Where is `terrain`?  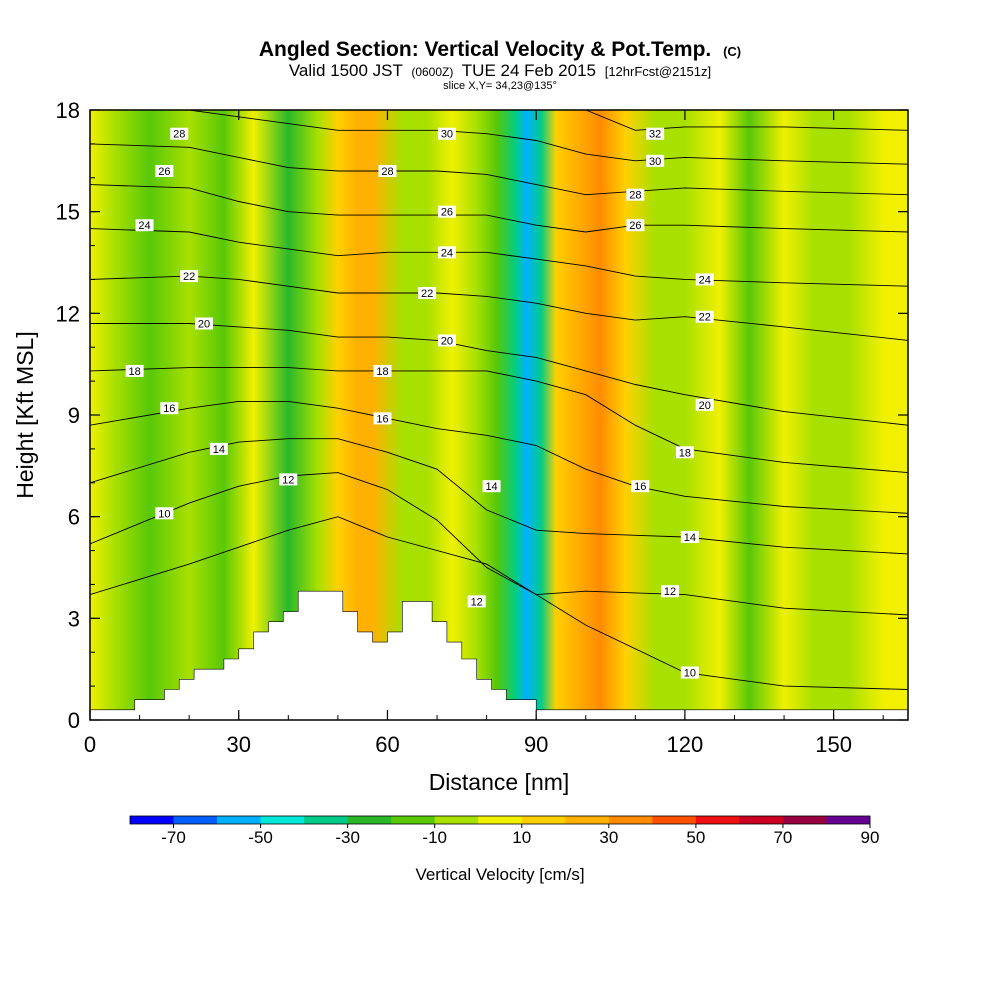 terrain is located at coordinates (499, 655).